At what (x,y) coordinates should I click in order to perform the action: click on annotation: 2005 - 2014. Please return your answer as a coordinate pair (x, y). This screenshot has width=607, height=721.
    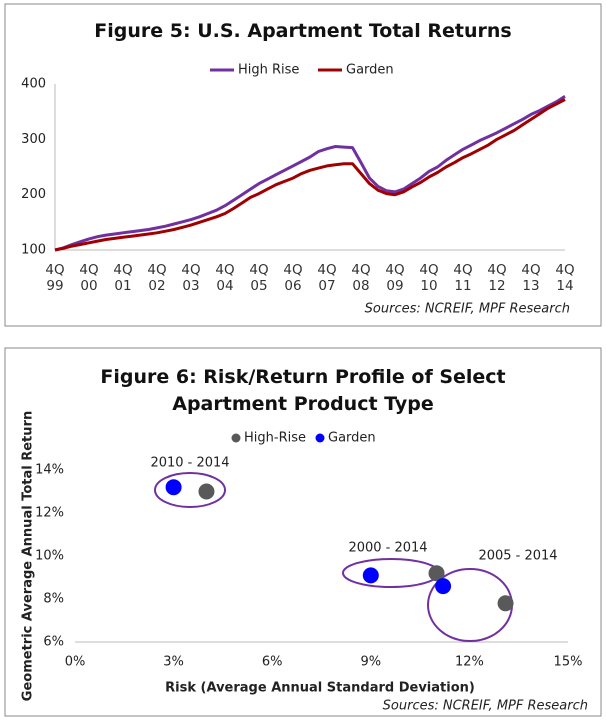
    Looking at the image, I should click on (517, 556).